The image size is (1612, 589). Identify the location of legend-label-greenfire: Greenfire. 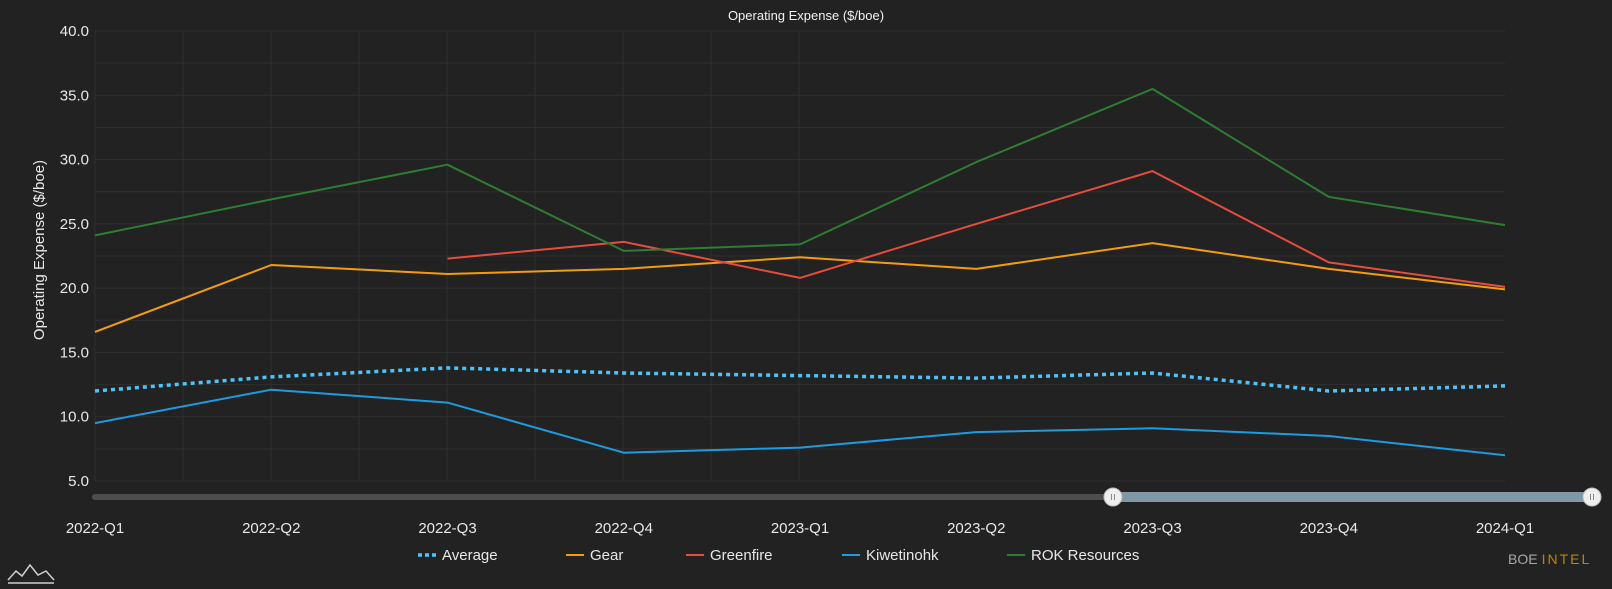
(741, 555).